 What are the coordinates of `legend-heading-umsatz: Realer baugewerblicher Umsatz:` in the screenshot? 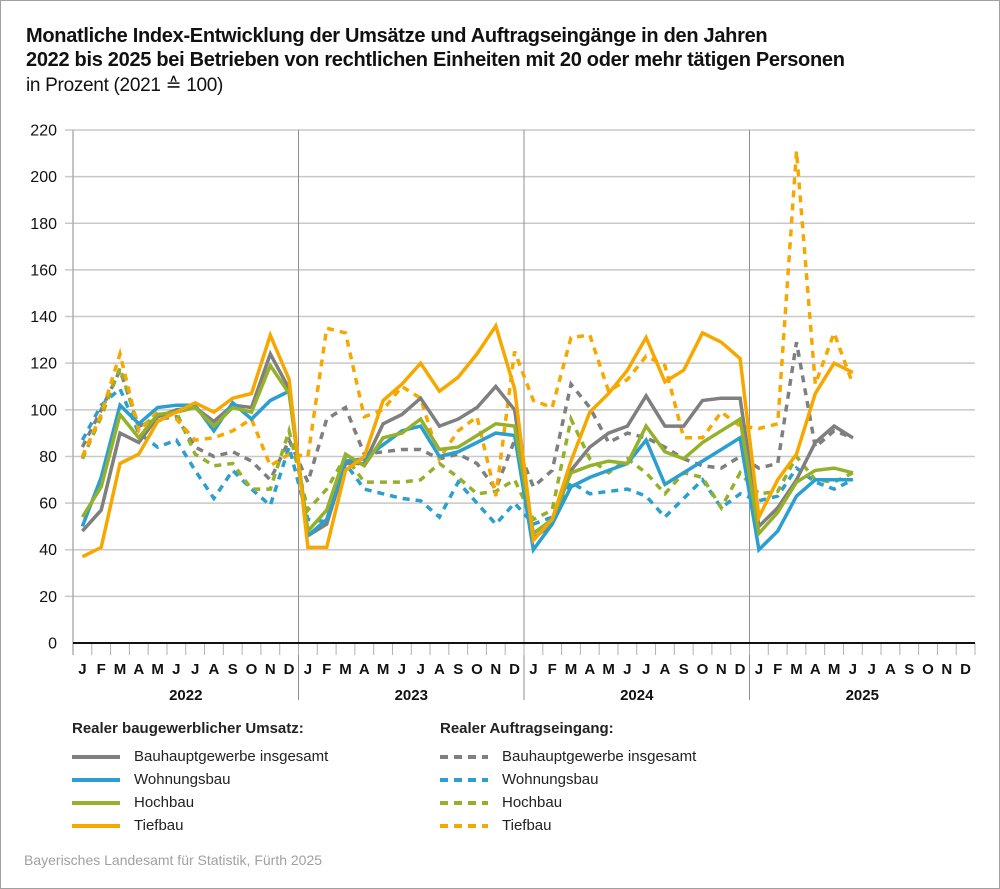 It's located at (188, 728).